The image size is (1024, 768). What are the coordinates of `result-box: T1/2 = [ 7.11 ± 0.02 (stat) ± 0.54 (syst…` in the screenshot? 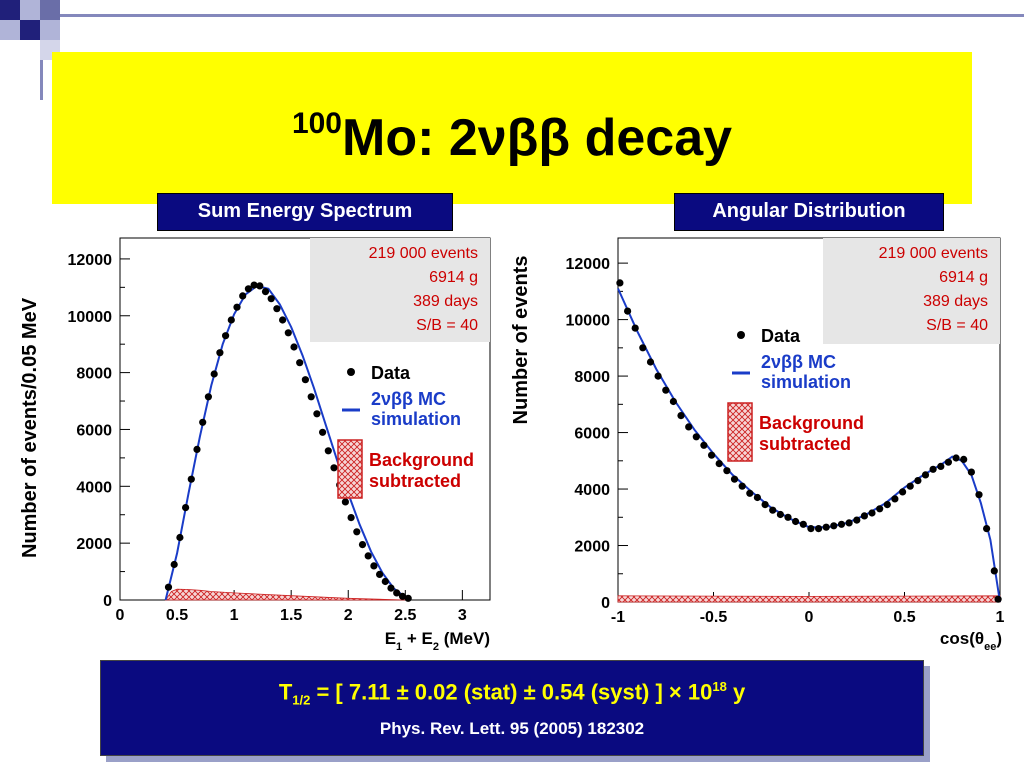 It's located at (512, 708).